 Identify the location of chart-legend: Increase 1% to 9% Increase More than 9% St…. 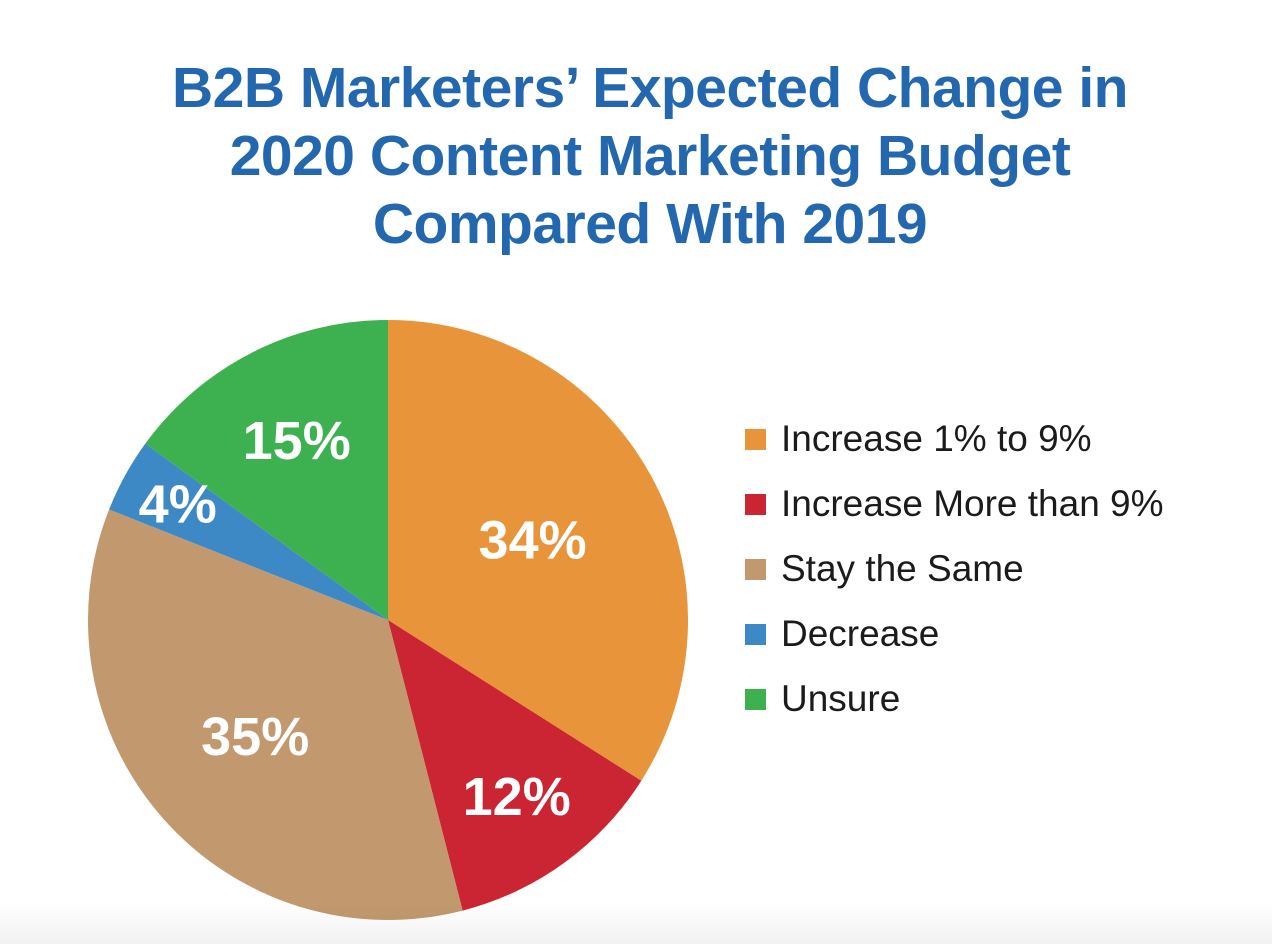
(954, 579).